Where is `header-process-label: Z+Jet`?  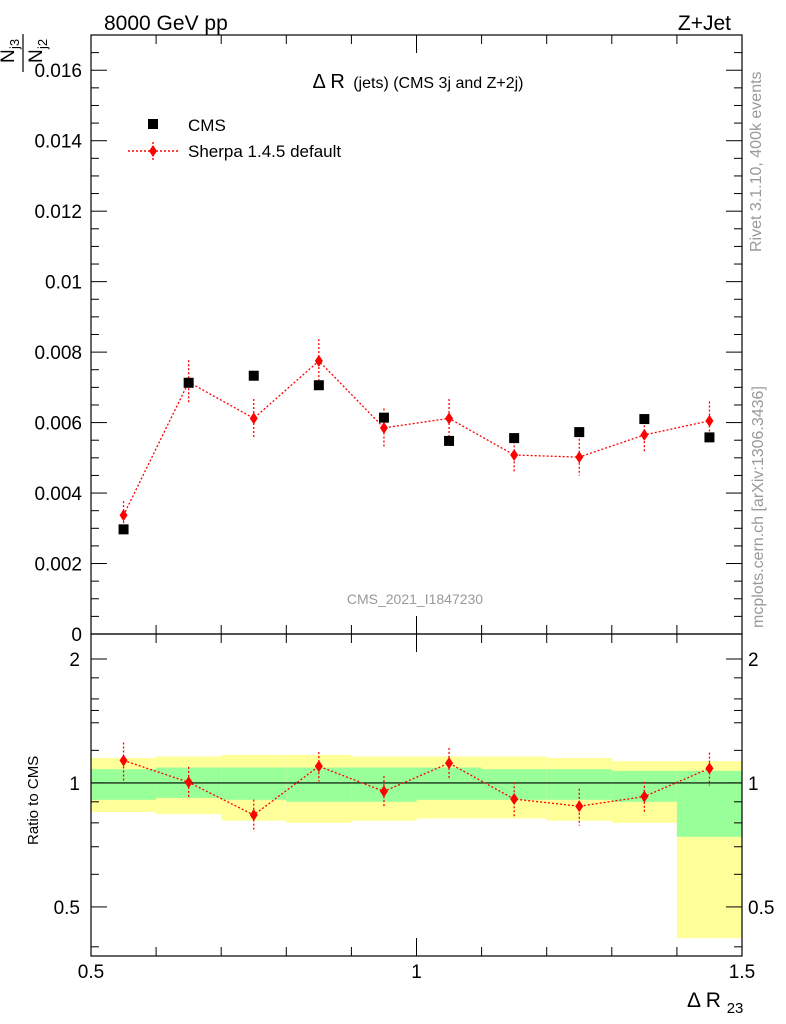
header-process-label: Z+Jet is located at coordinates (704, 23).